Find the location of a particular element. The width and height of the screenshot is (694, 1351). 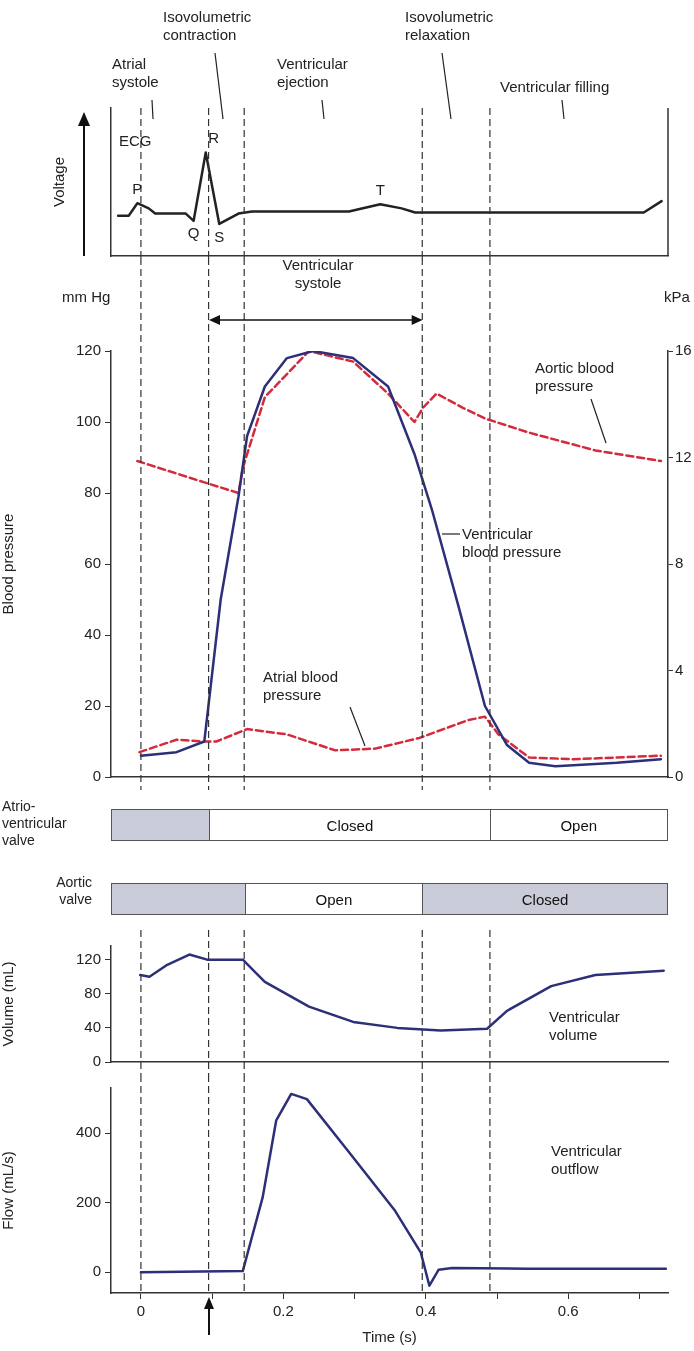

annotation: R is located at coordinates (214, 138).